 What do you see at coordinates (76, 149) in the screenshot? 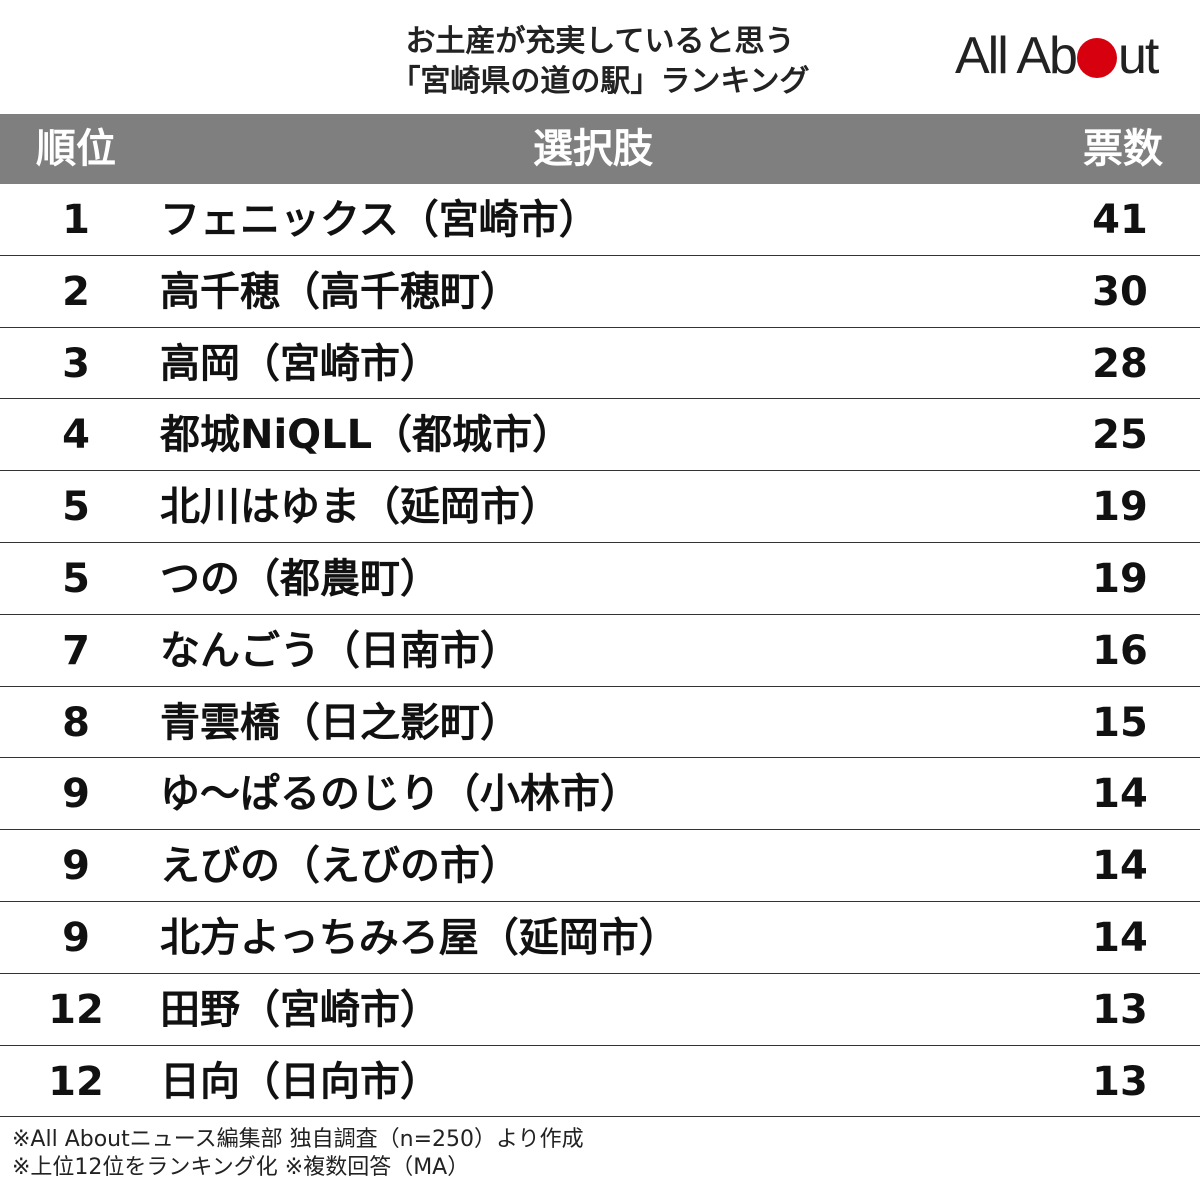
I see `header-rank: 順位` at bounding box center [76, 149].